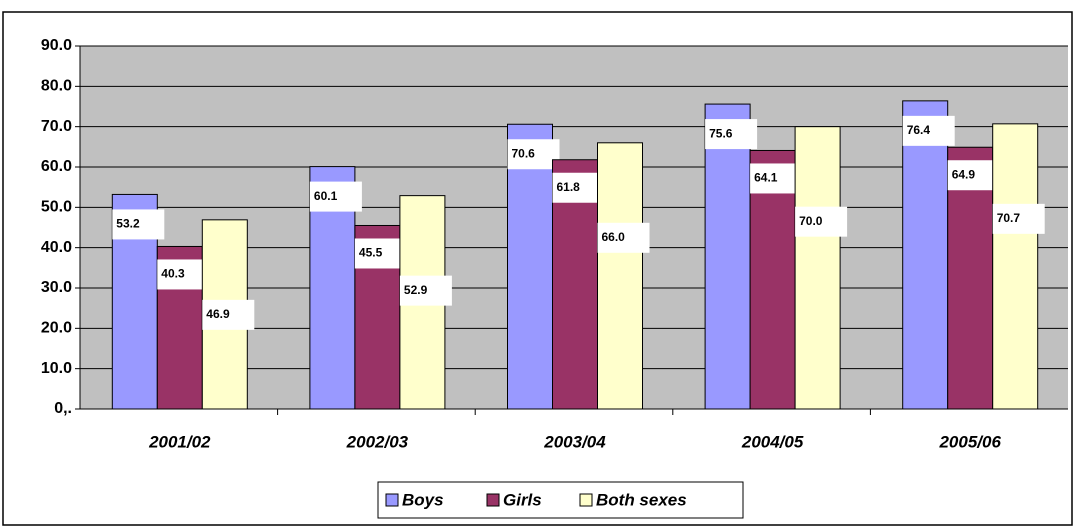 Image resolution: width=1078 pixels, height=529 pixels. I want to click on y-tick-label: 50.0, so click(56, 207).